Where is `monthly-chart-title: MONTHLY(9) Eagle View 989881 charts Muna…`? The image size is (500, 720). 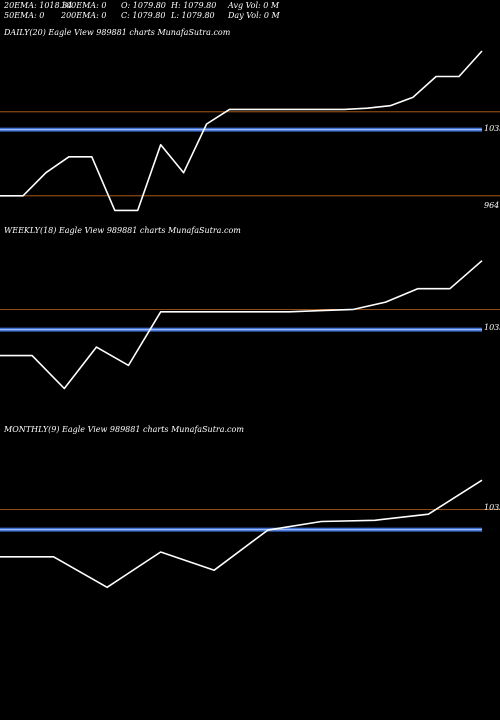 monthly-chart-title: MONTHLY(9) Eagle View 989881 charts Muna… is located at coordinates (123, 429).